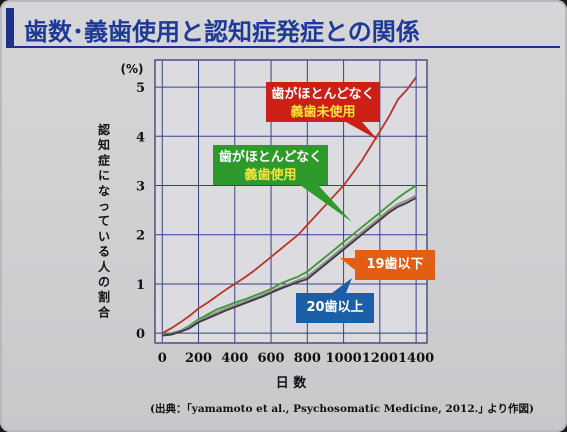 The image size is (567, 432). I want to click on callout-line1: 19歯以下, so click(395, 264).